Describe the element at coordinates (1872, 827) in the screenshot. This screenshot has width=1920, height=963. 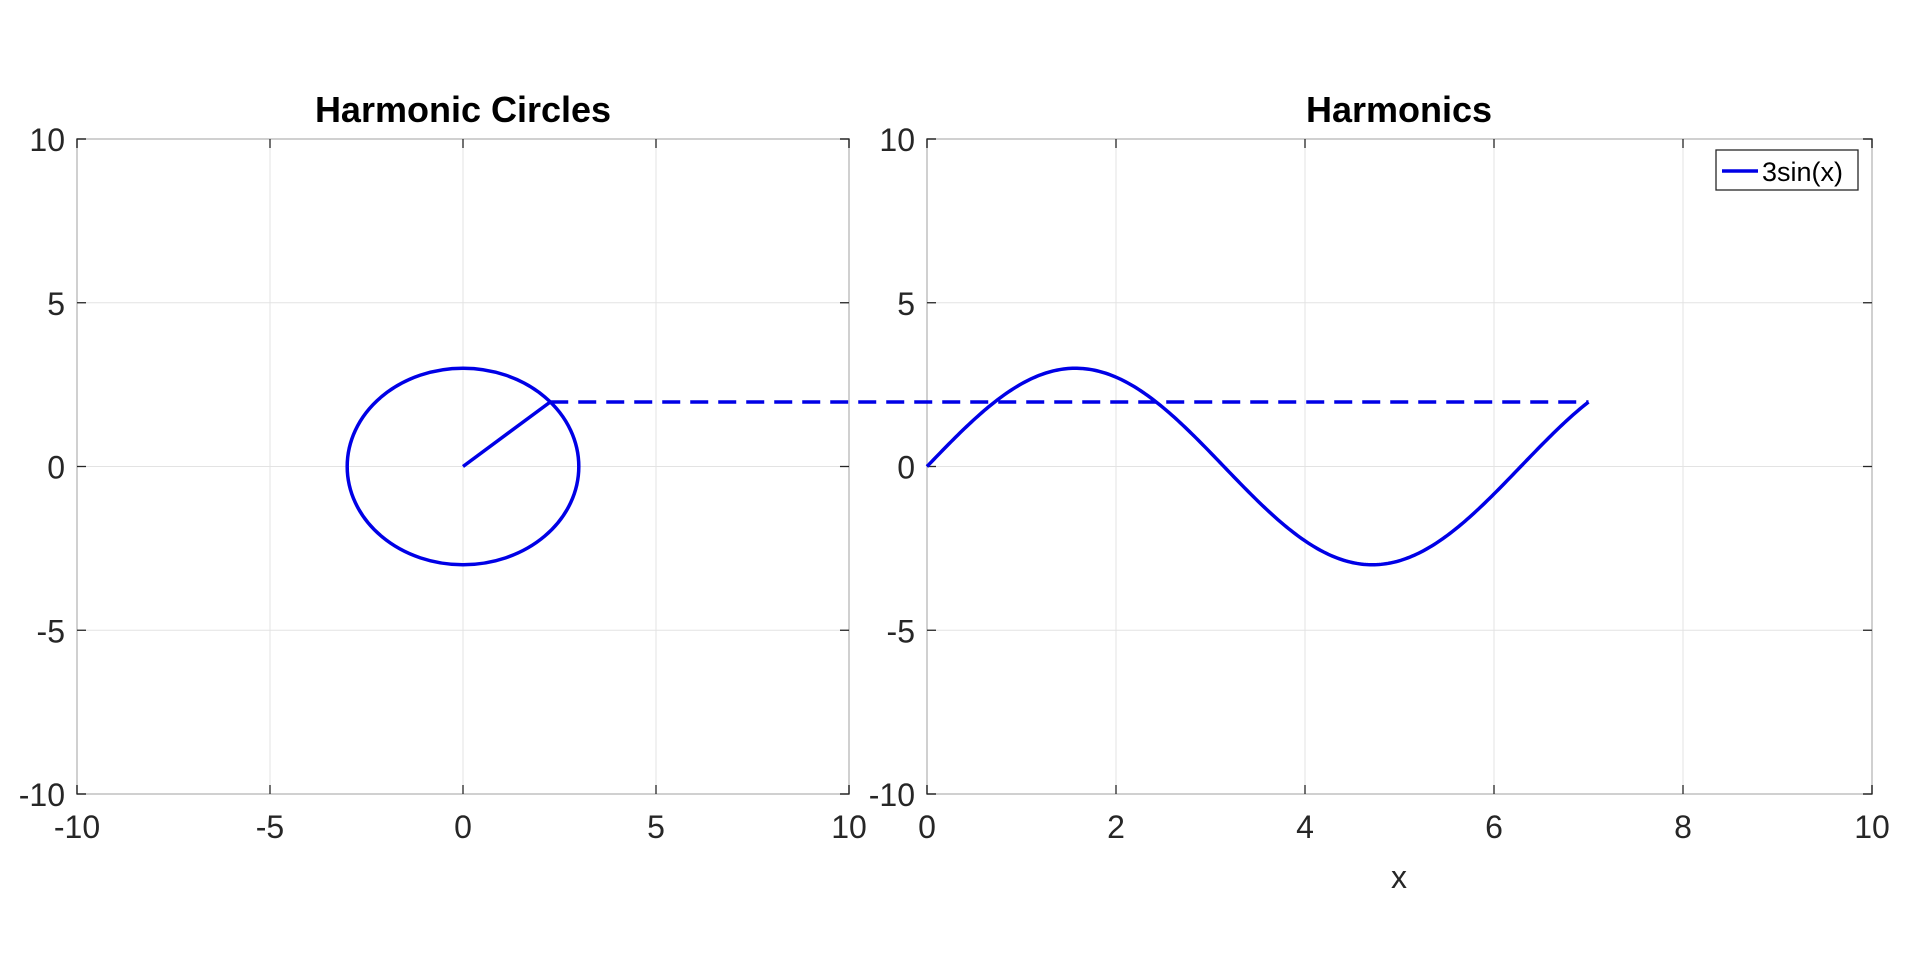
I see `harmonics-x-tick-label: 10` at that location.